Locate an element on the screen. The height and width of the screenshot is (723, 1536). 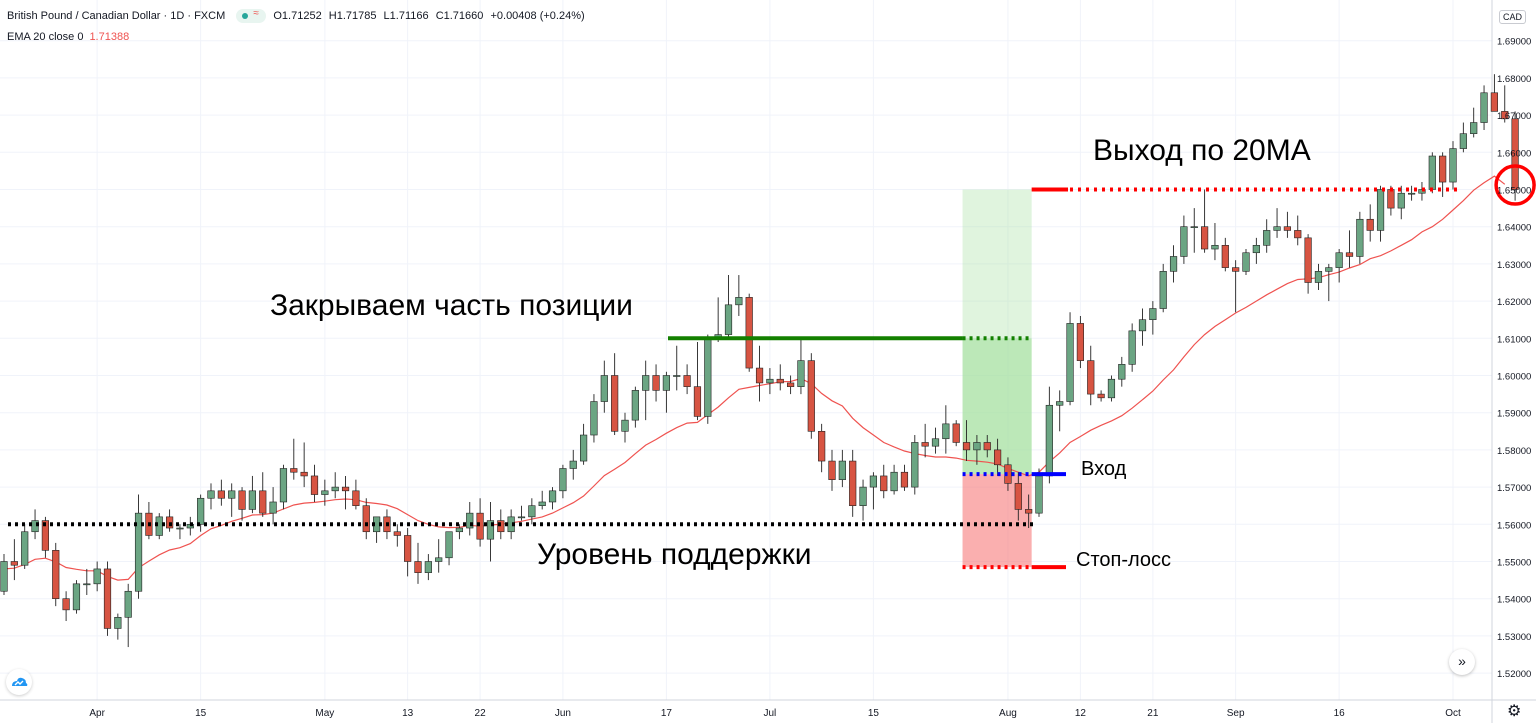
gear-icon: ⚙ is located at coordinates (1514, 711).